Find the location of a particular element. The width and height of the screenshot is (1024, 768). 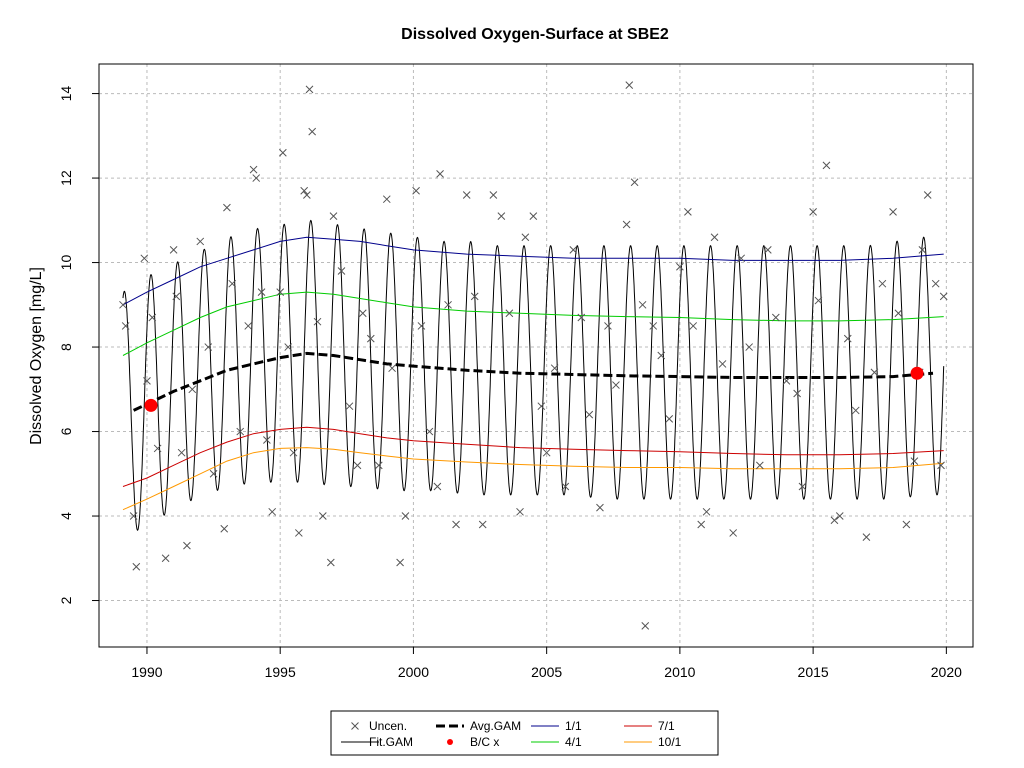

legend-label-p41: 4/1 is located at coordinates (573, 742).